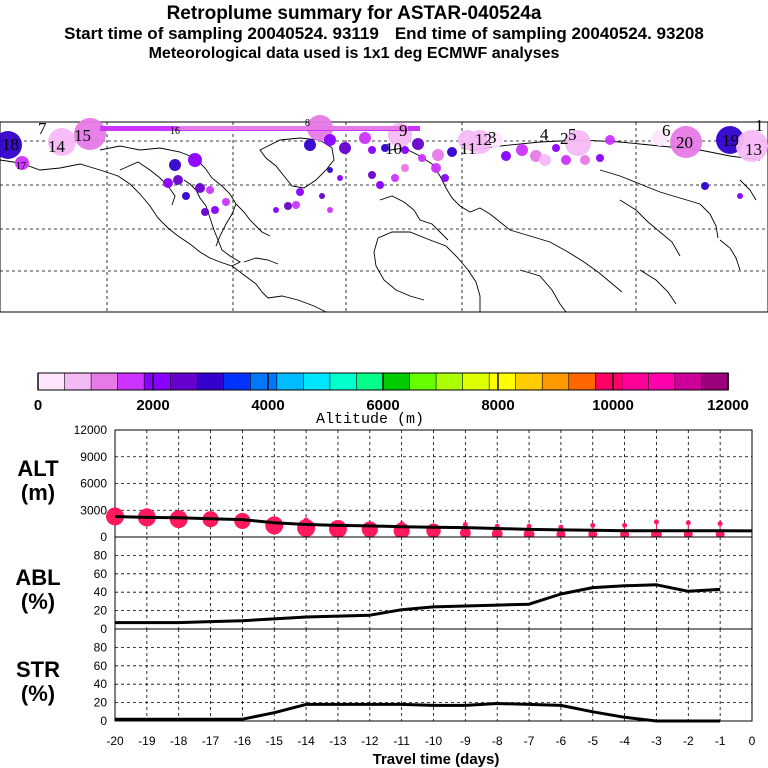 The width and height of the screenshot is (768, 768). I want to click on colorbar-axis-label: Altitude (m), so click(370, 419).